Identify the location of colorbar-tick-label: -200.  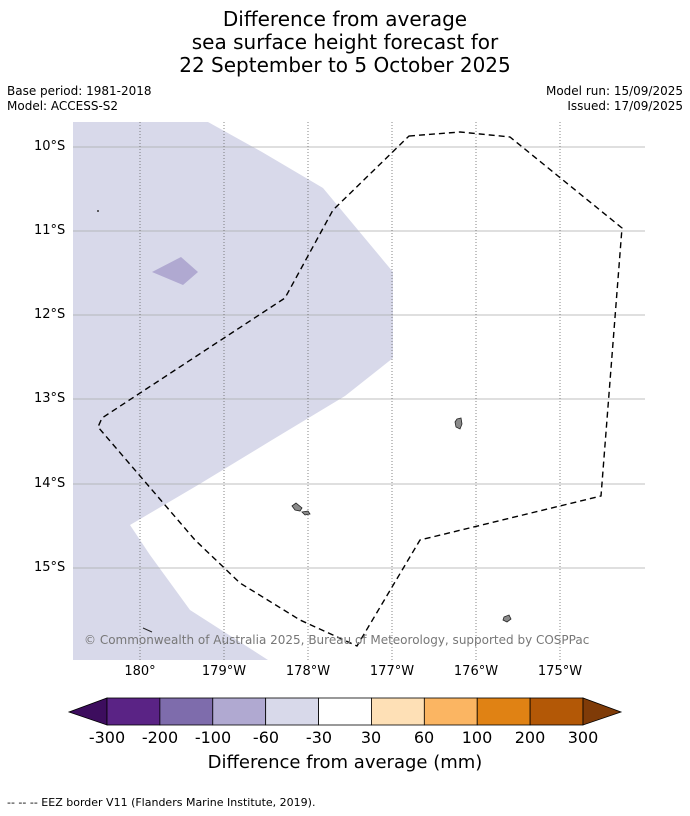
(160, 737).